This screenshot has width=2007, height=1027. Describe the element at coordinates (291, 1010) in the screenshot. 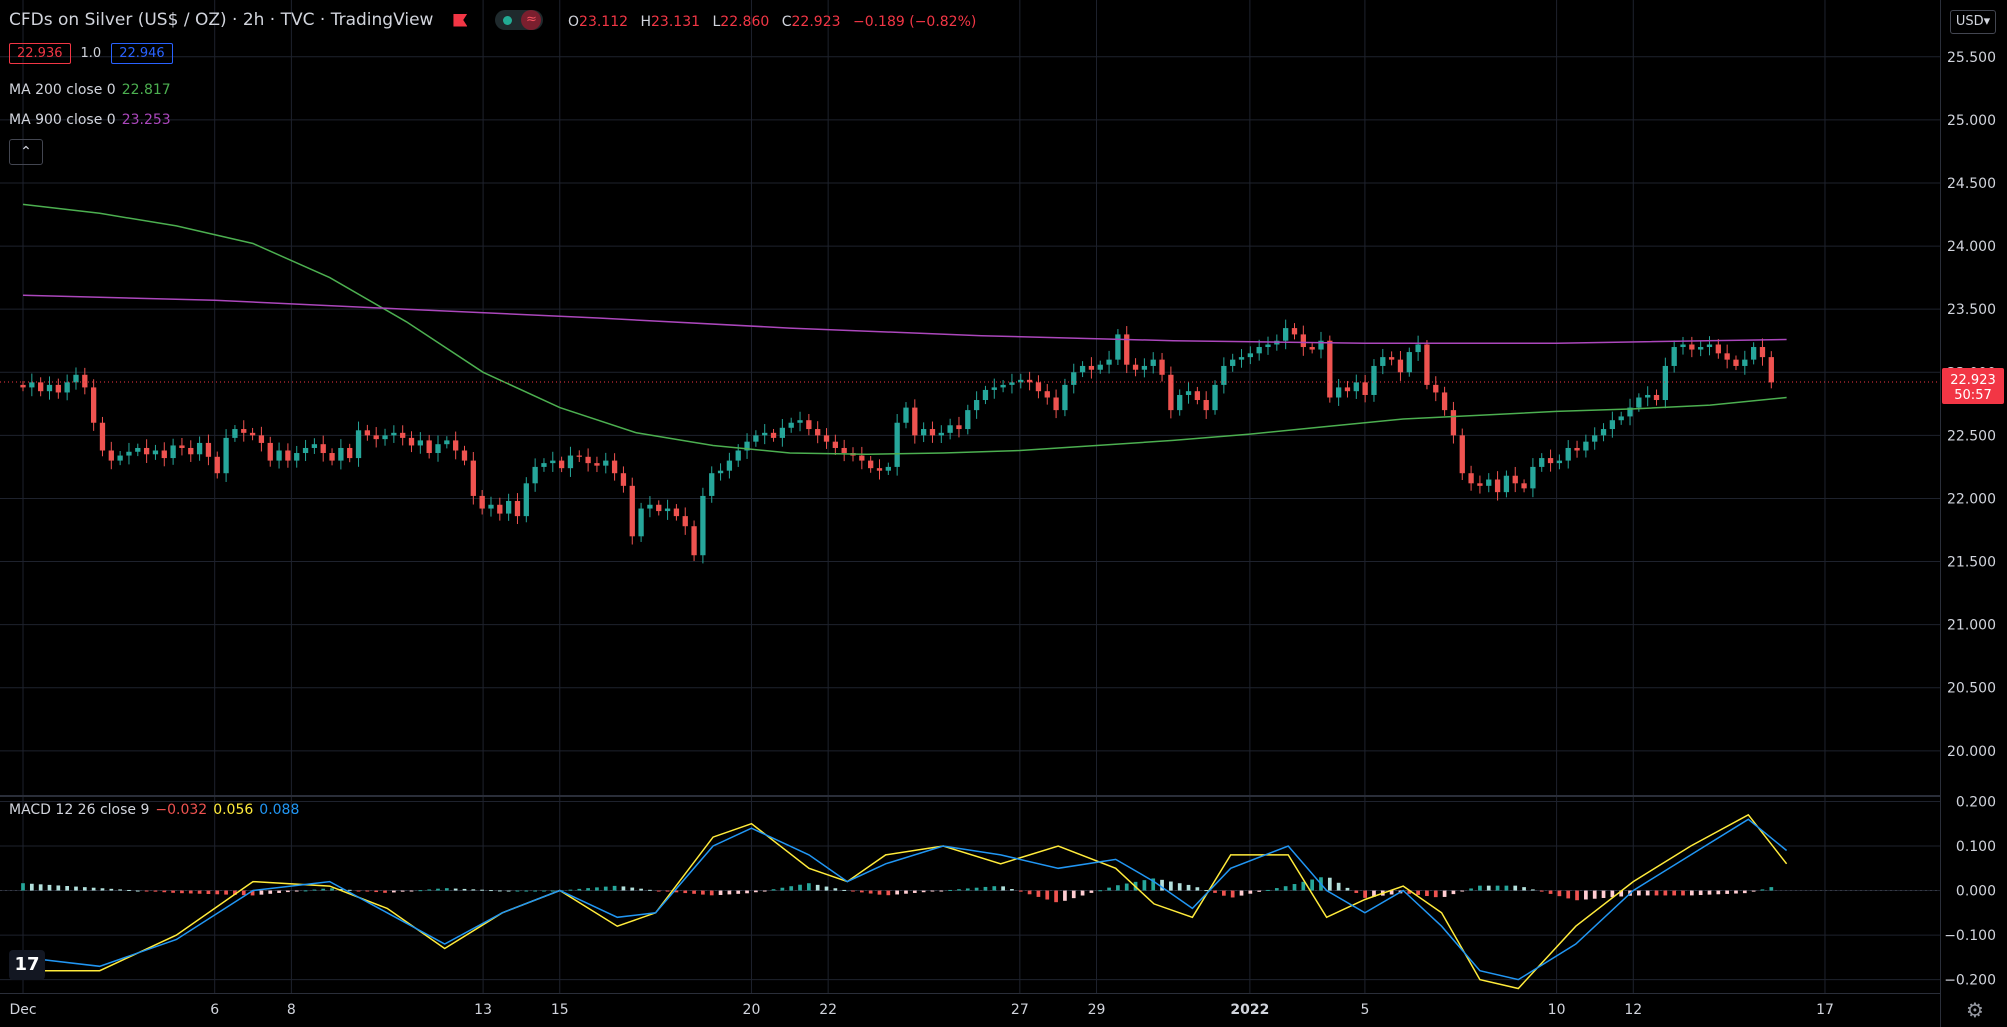

I see `time-tick-label: 8` at that location.